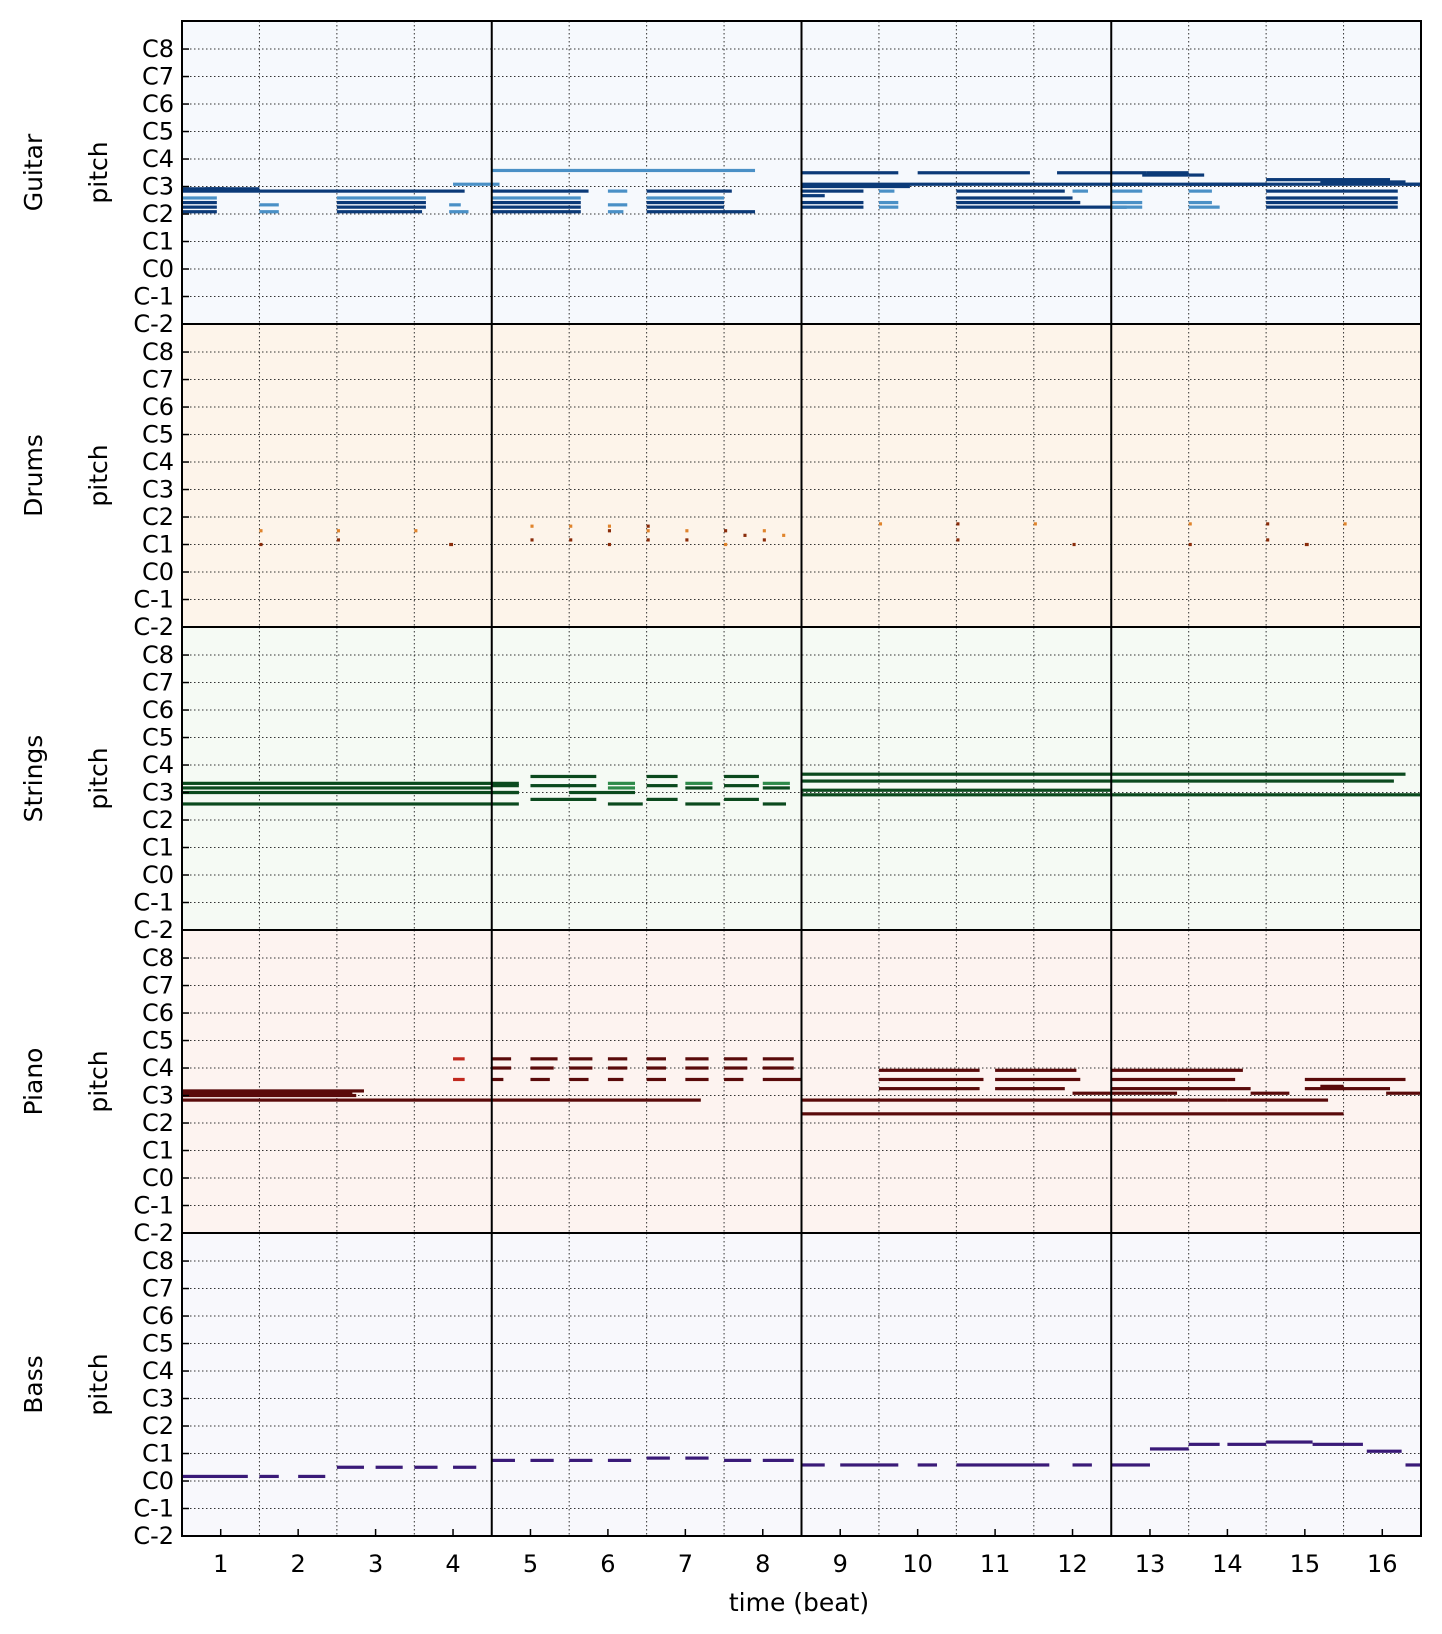  Describe the element at coordinates (375, 1564) in the screenshot. I see `x-tick-label: 3` at that location.